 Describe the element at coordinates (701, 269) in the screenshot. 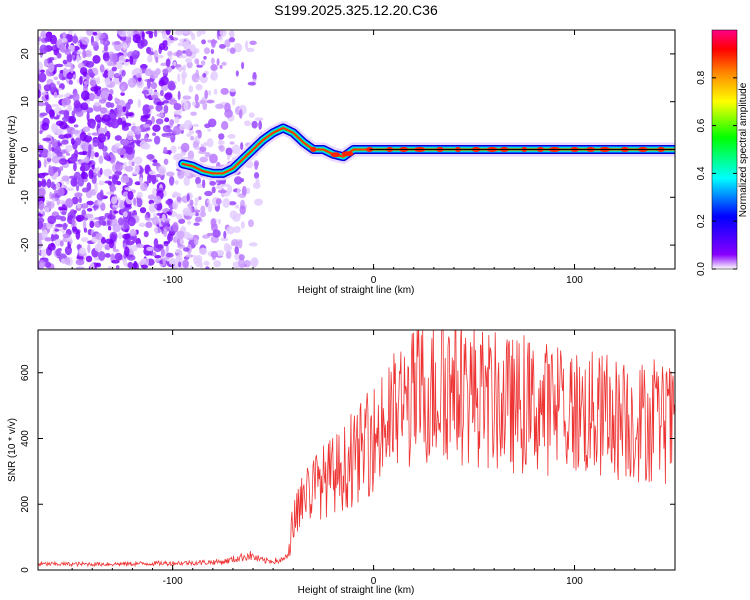

I see `colorbar-tick-label: 0.0` at that location.